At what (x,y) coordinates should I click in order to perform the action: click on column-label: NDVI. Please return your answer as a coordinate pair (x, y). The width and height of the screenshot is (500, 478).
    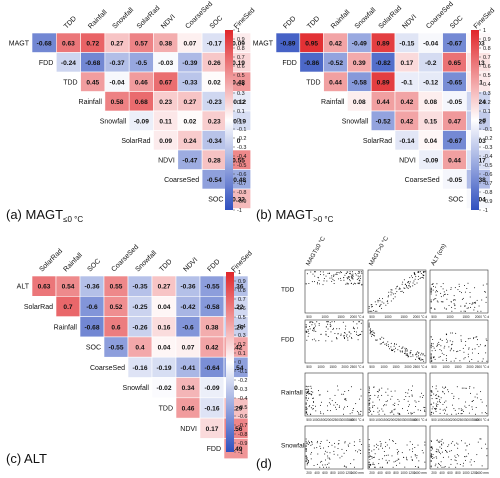
    Looking at the image, I should click on (409, 22).